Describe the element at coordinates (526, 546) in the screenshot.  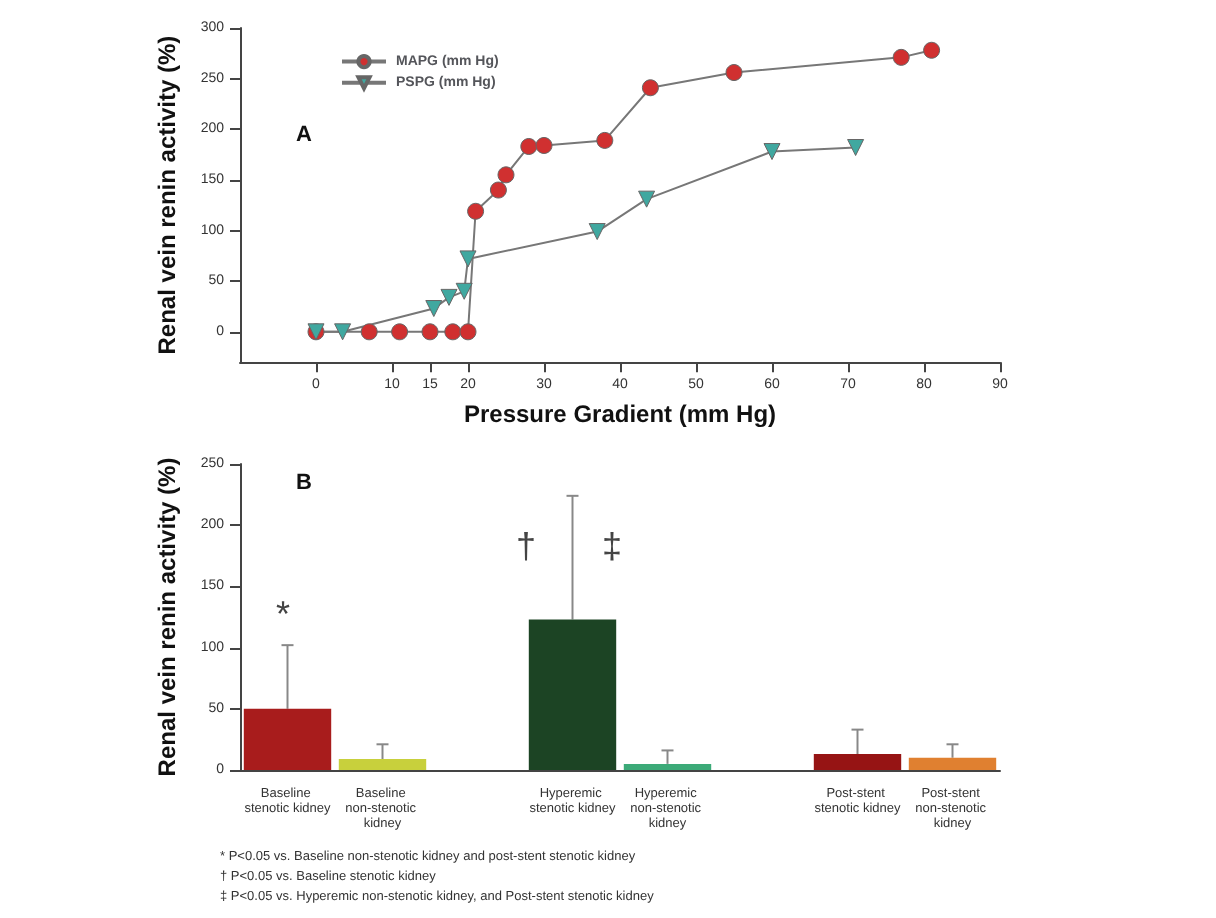
I see `annotation: †` at that location.